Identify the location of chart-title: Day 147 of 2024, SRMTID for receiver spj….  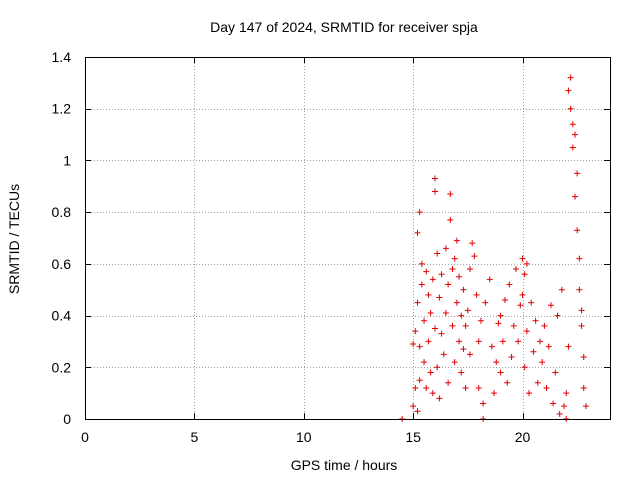
(344, 27).